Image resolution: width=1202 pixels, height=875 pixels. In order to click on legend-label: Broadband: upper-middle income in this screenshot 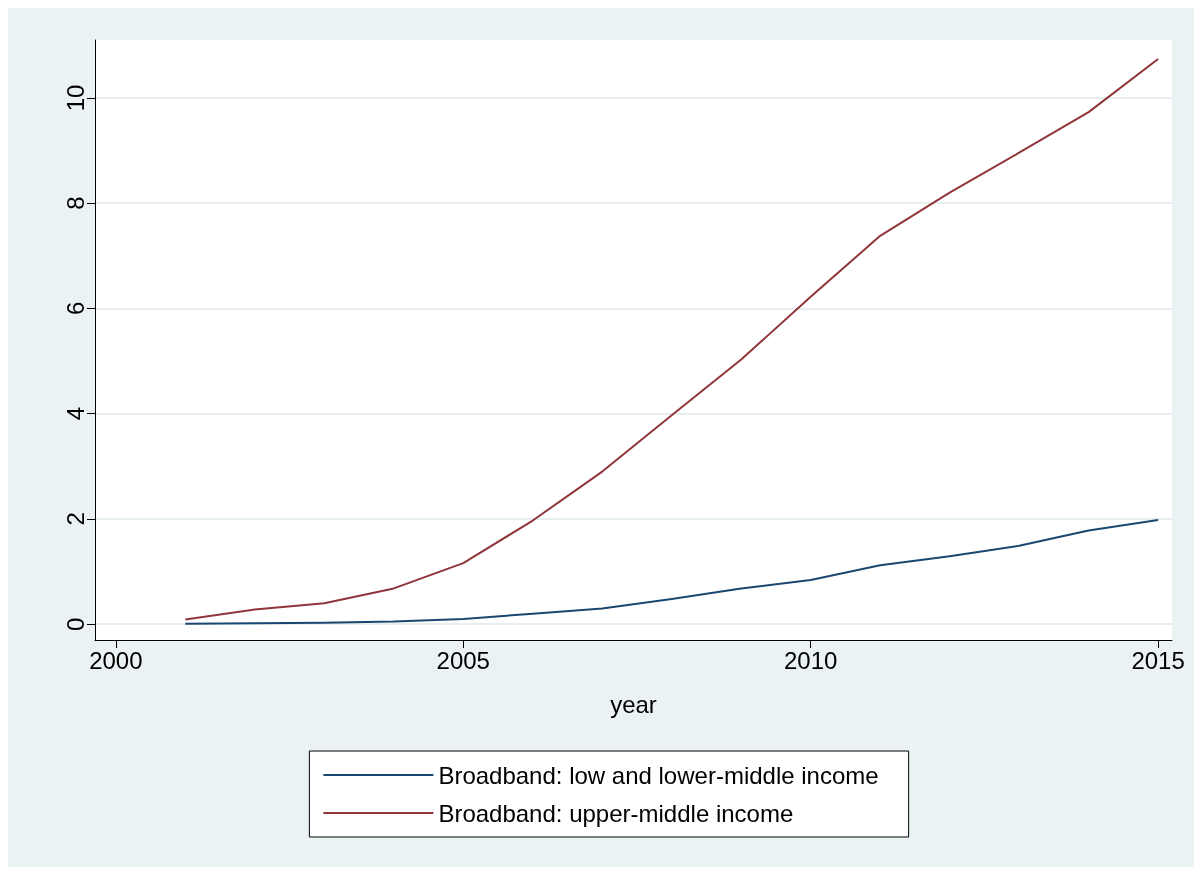, I will do `click(616, 813)`.